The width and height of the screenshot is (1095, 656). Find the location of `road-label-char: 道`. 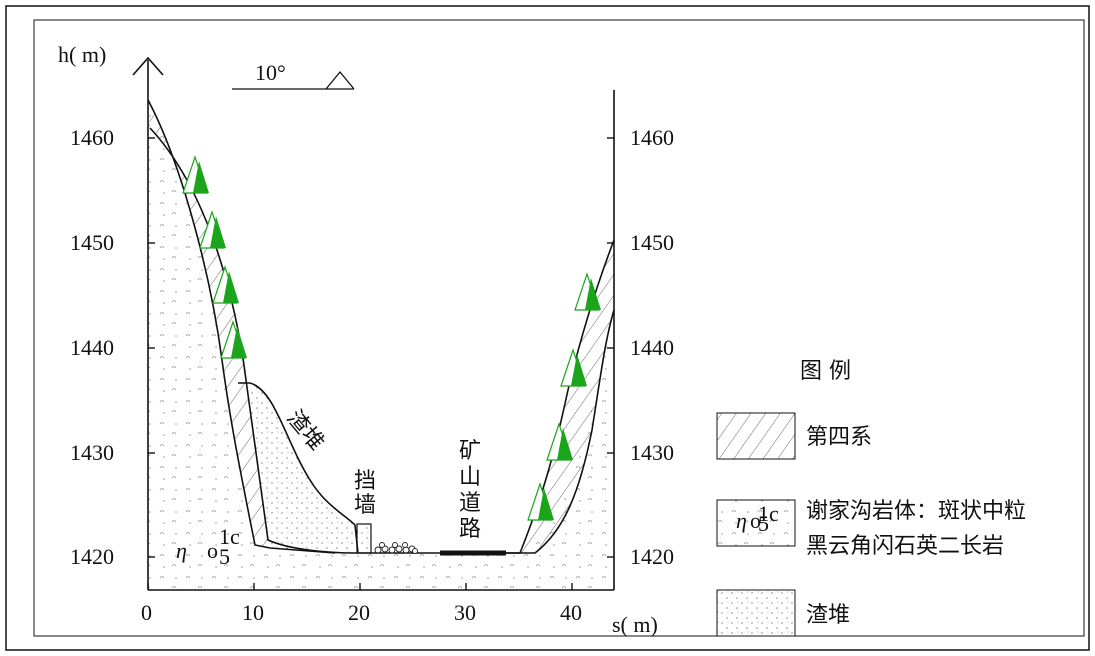

road-label-char: 道 is located at coordinates (470, 503).